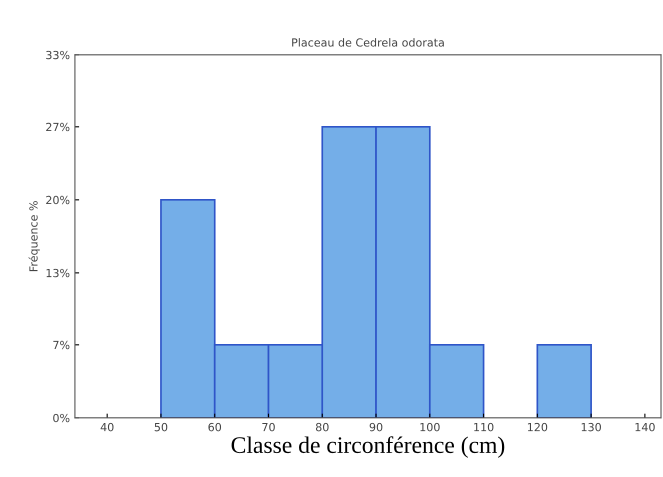 The image size is (663, 477). Describe the element at coordinates (591, 427) in the screenshot. I see `x-tick-label: 130` at that location.